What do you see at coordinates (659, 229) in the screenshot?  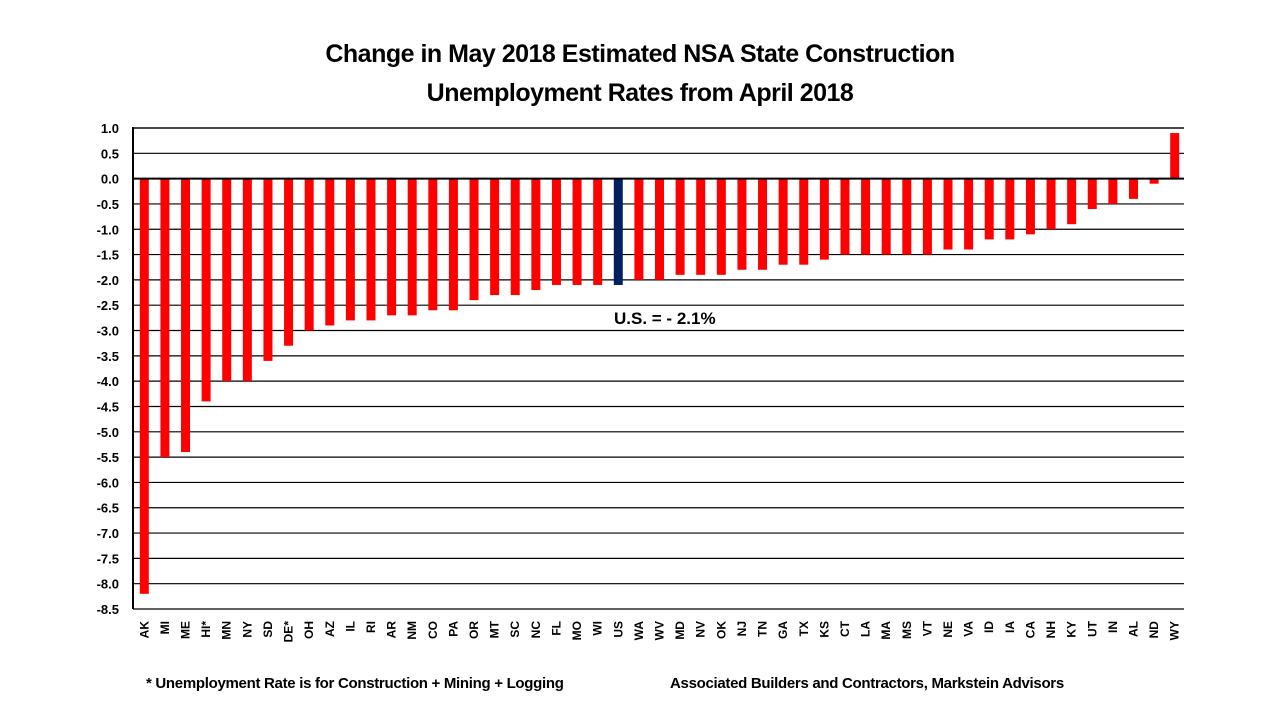 I see `bar-wv` at bounding box center [659, 229].